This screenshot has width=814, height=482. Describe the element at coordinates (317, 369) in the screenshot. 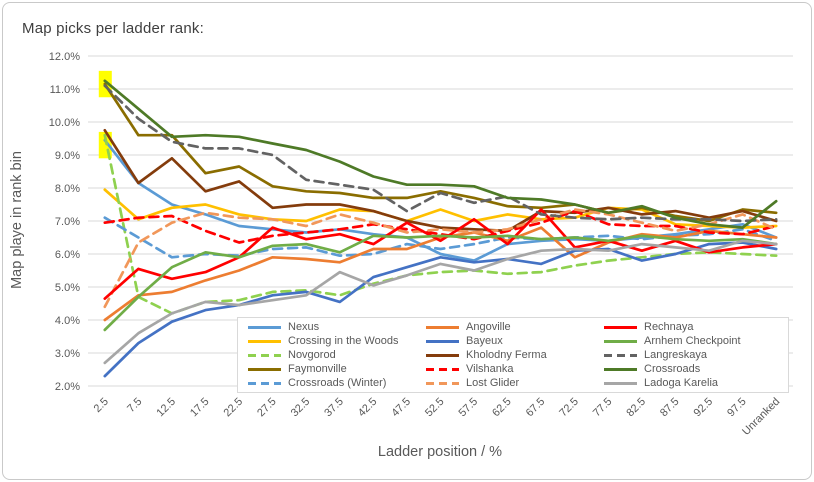

I see `legend-label: Faymonville` at that location.